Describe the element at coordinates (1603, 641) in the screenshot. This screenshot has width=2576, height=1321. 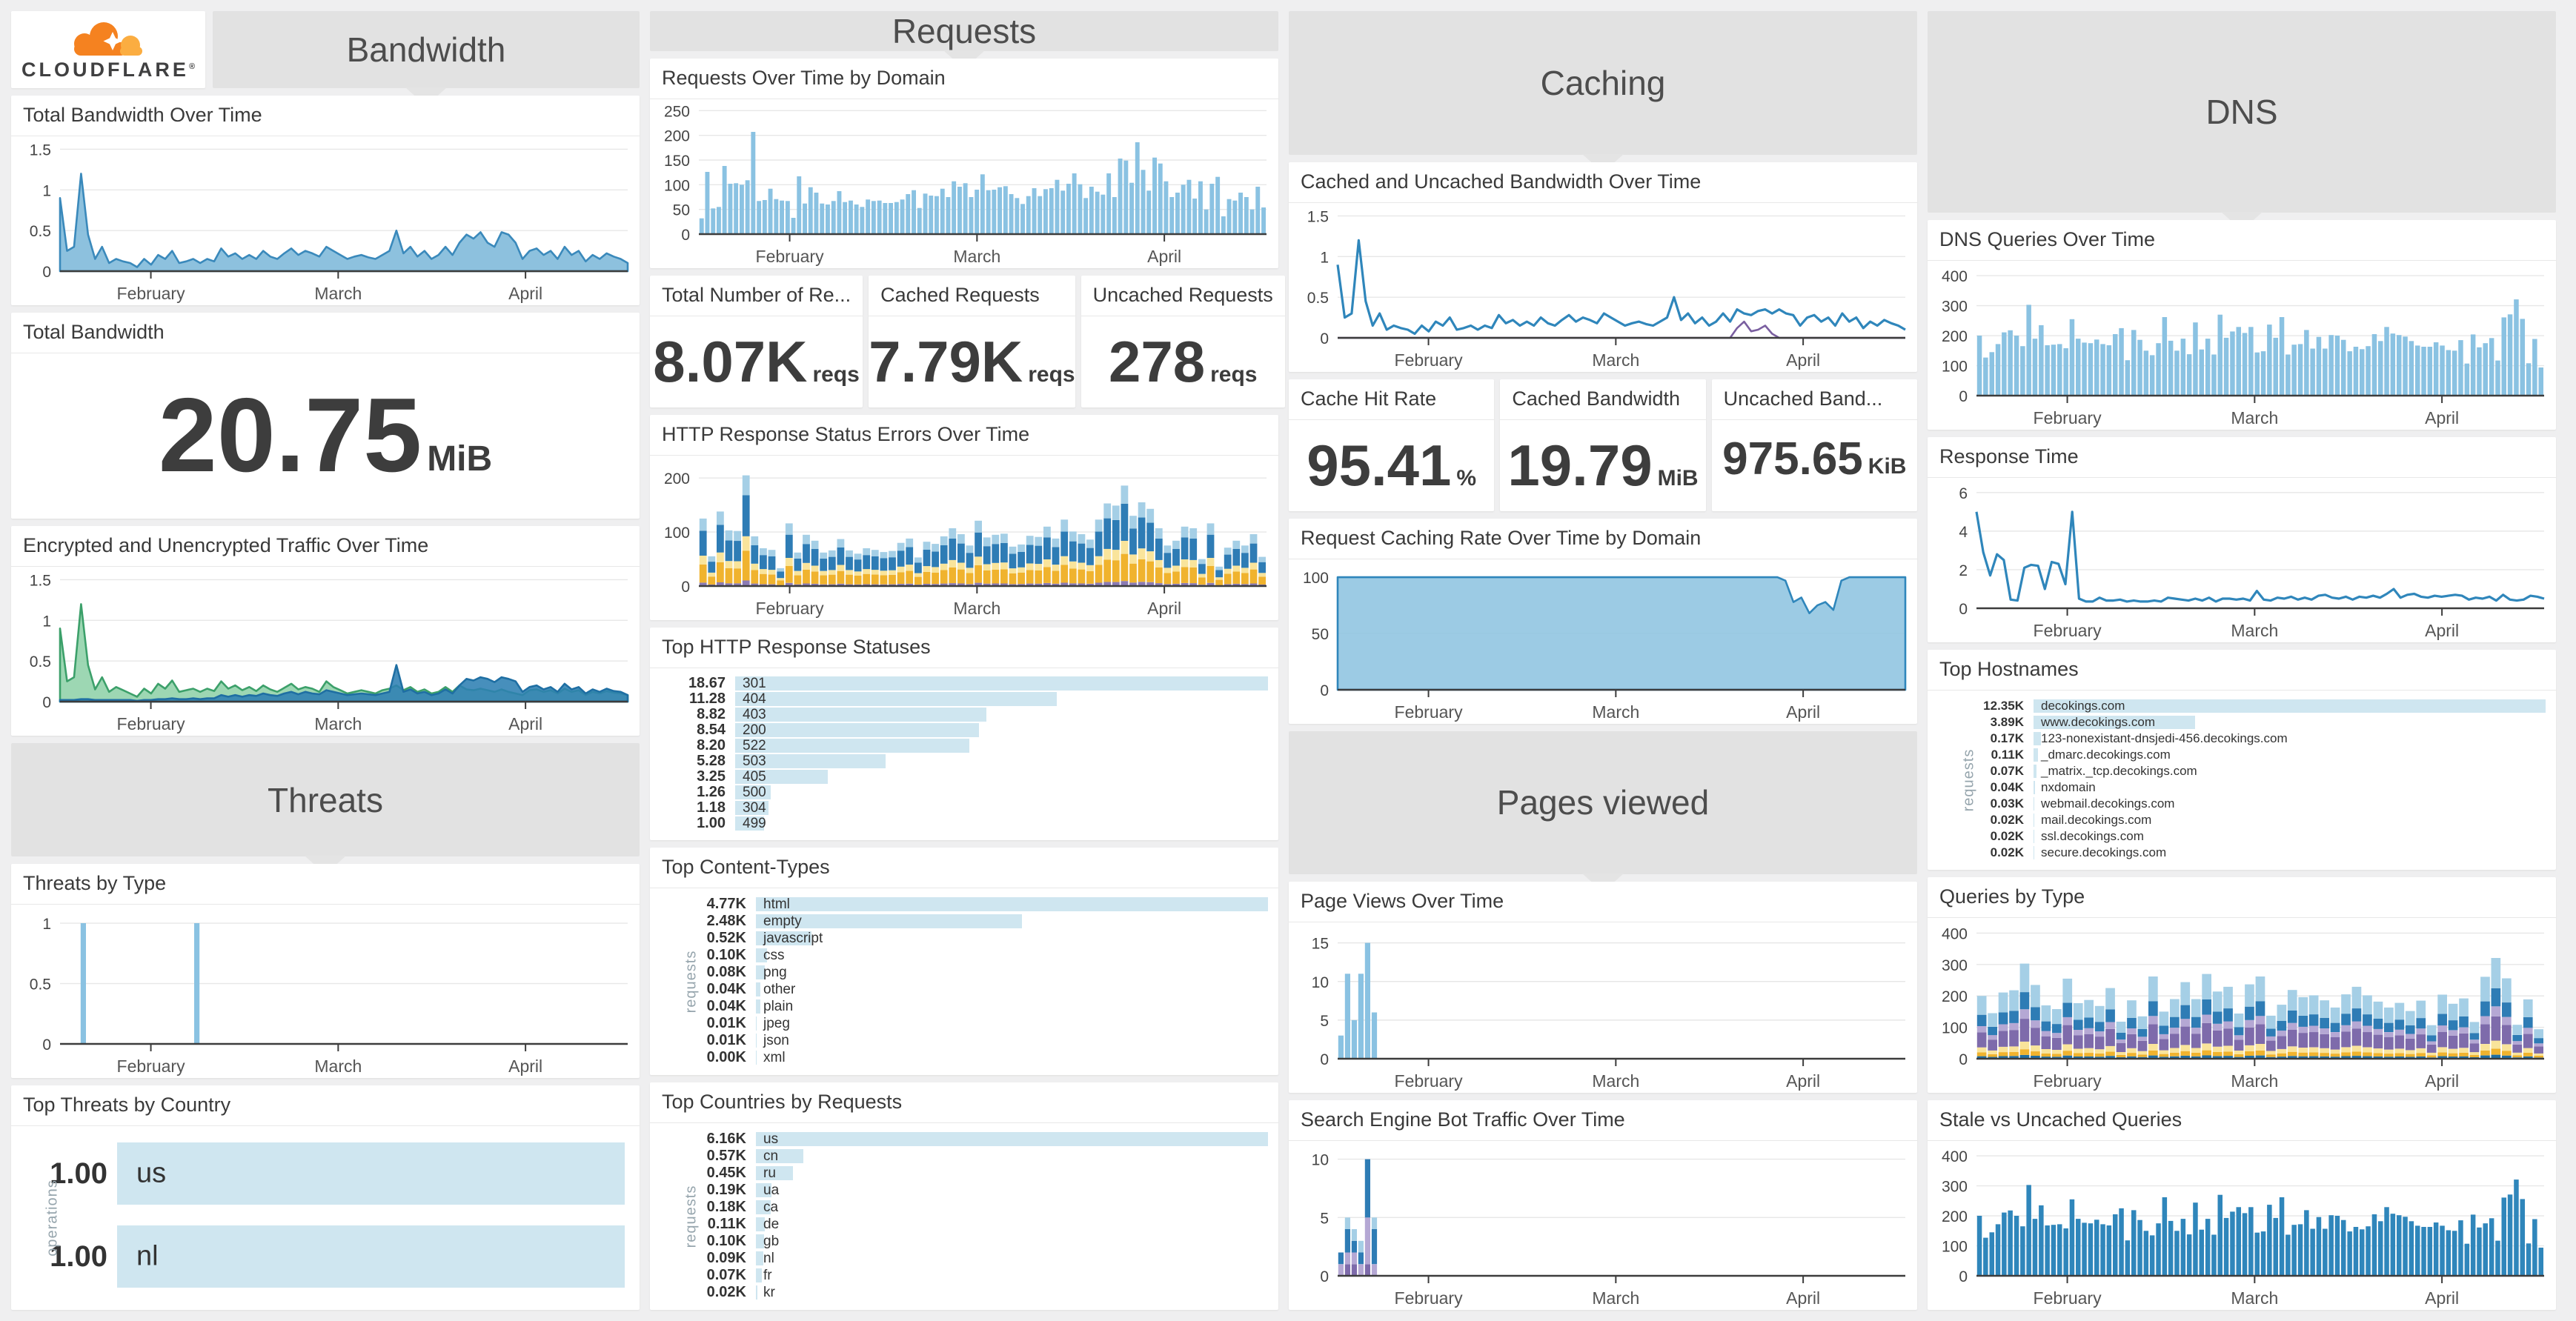
I see `caching-rate-area-chart: 0 50 100 February March April` at that location.